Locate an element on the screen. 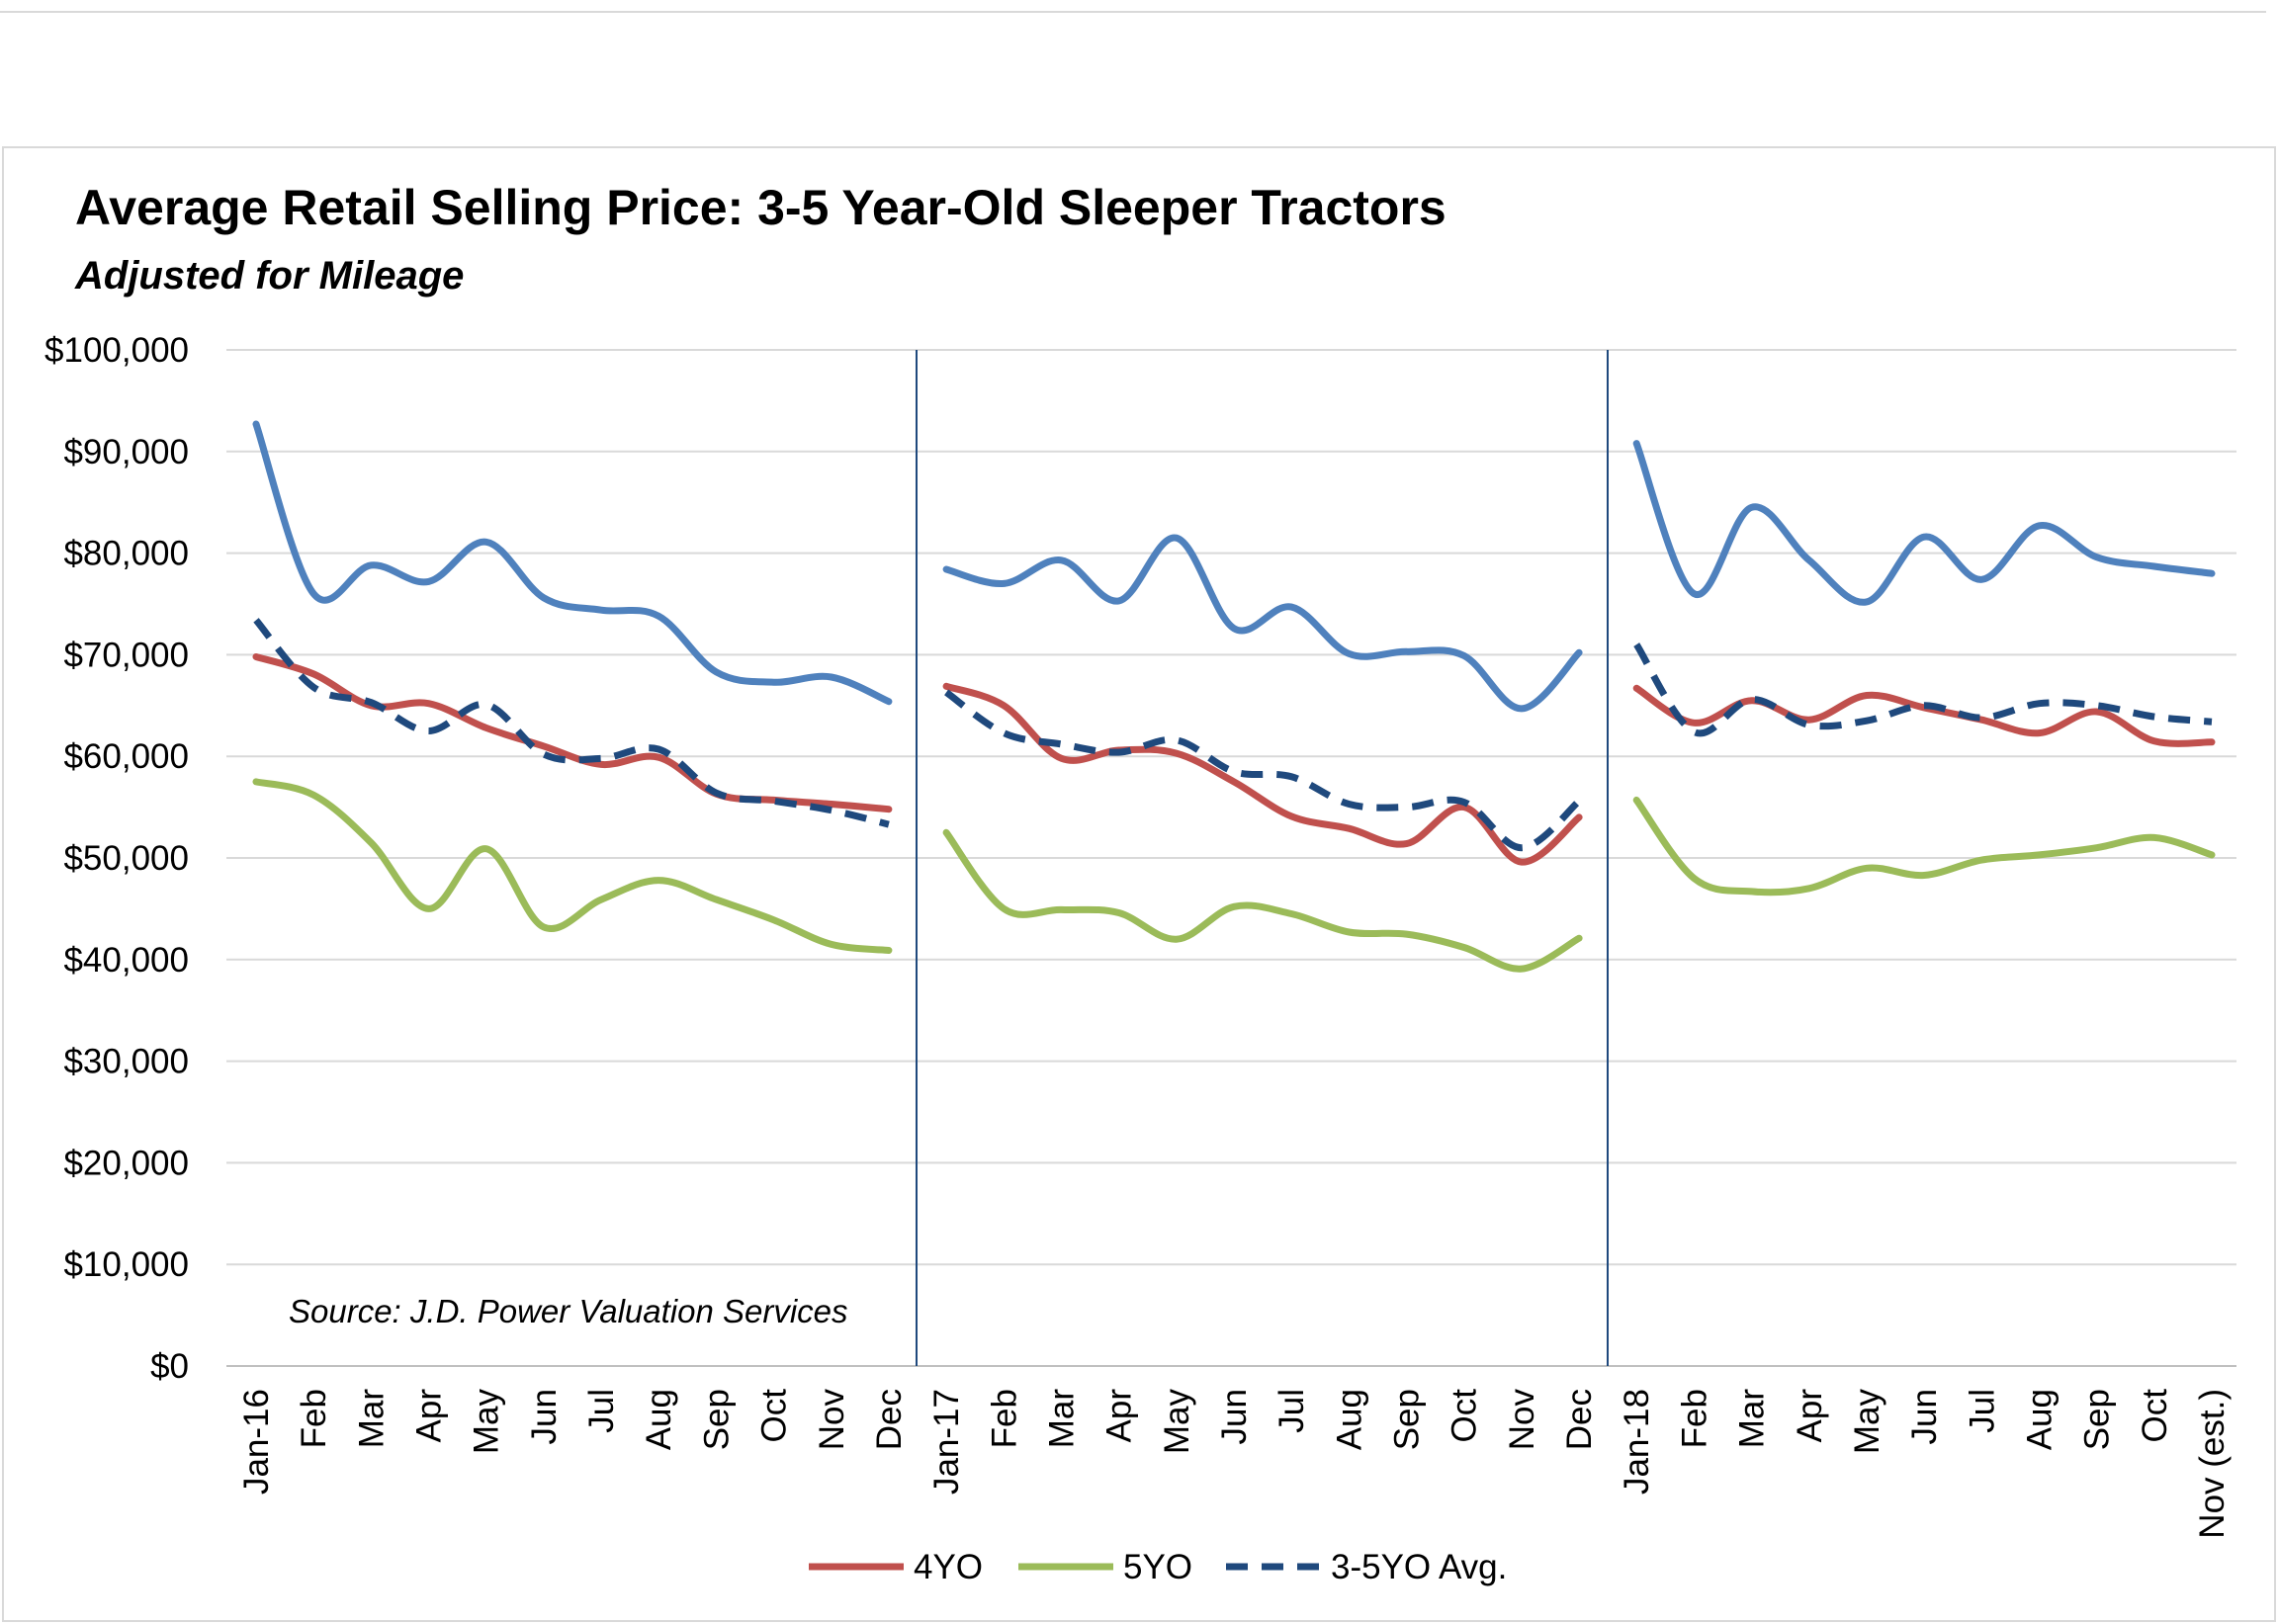  y-tick-label: $90,000 is located at coordinates (126, 452).